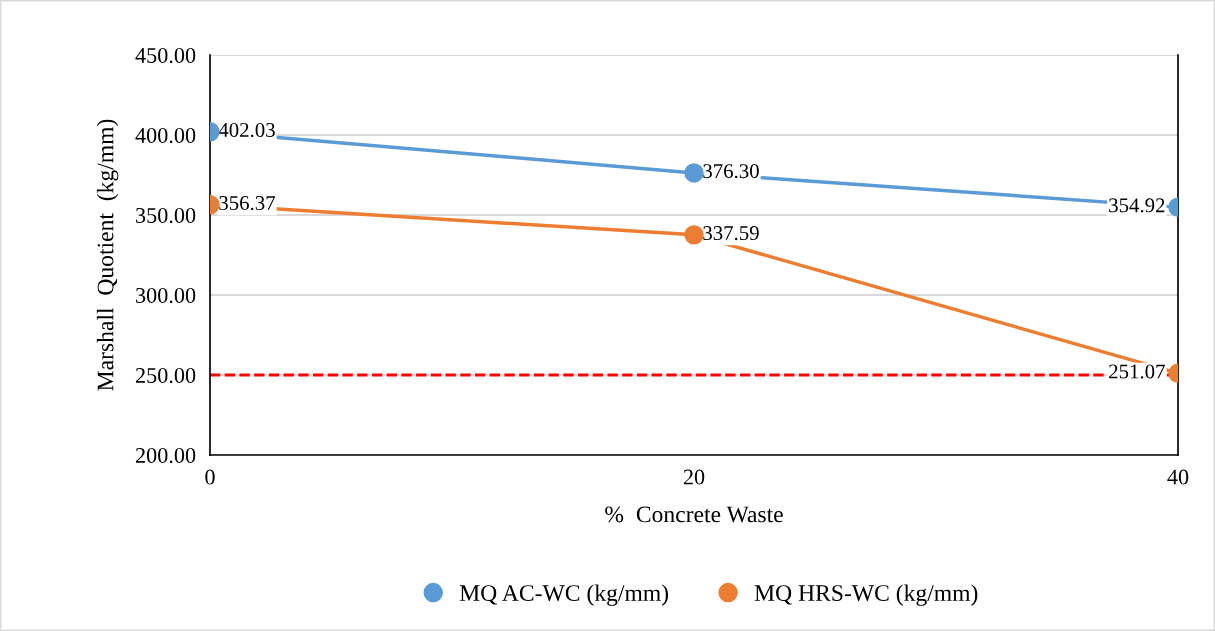  What do you see at coordinates (246, 130) in the screenshot?
I see `data-label: 402.03` at bounding box center [246, 130].